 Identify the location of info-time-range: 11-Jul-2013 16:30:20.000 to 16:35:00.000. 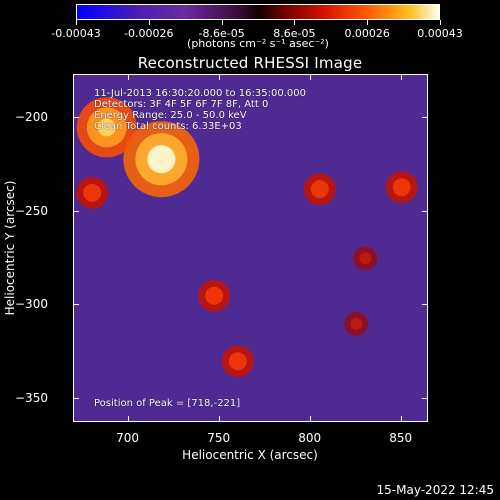
(200, 93).